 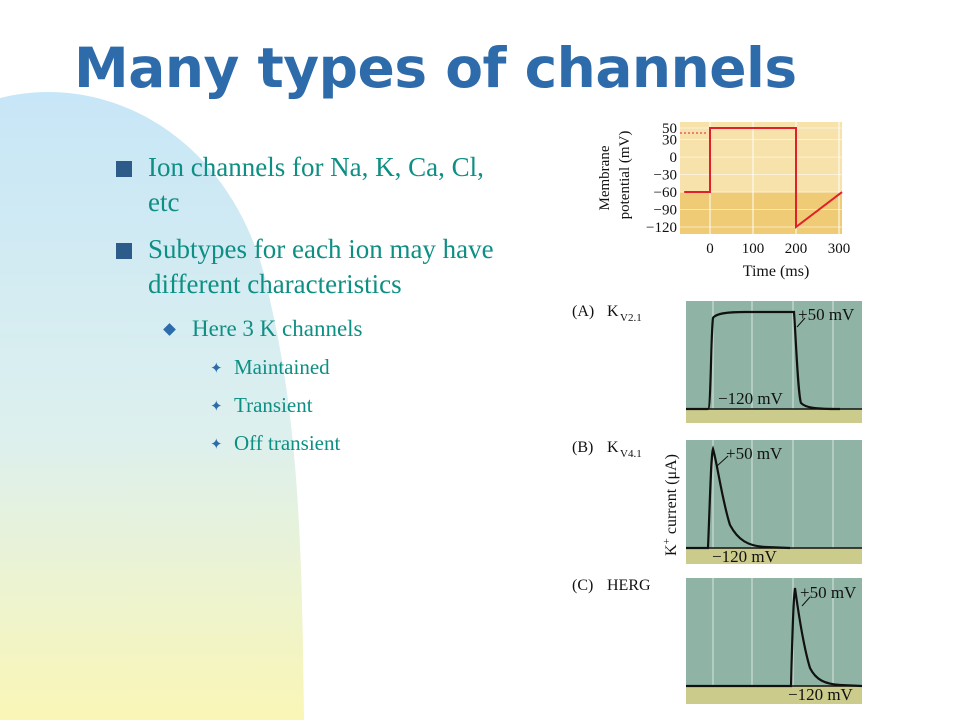 I want to click on panel-c-current-trace, so click(x=774, y=637).